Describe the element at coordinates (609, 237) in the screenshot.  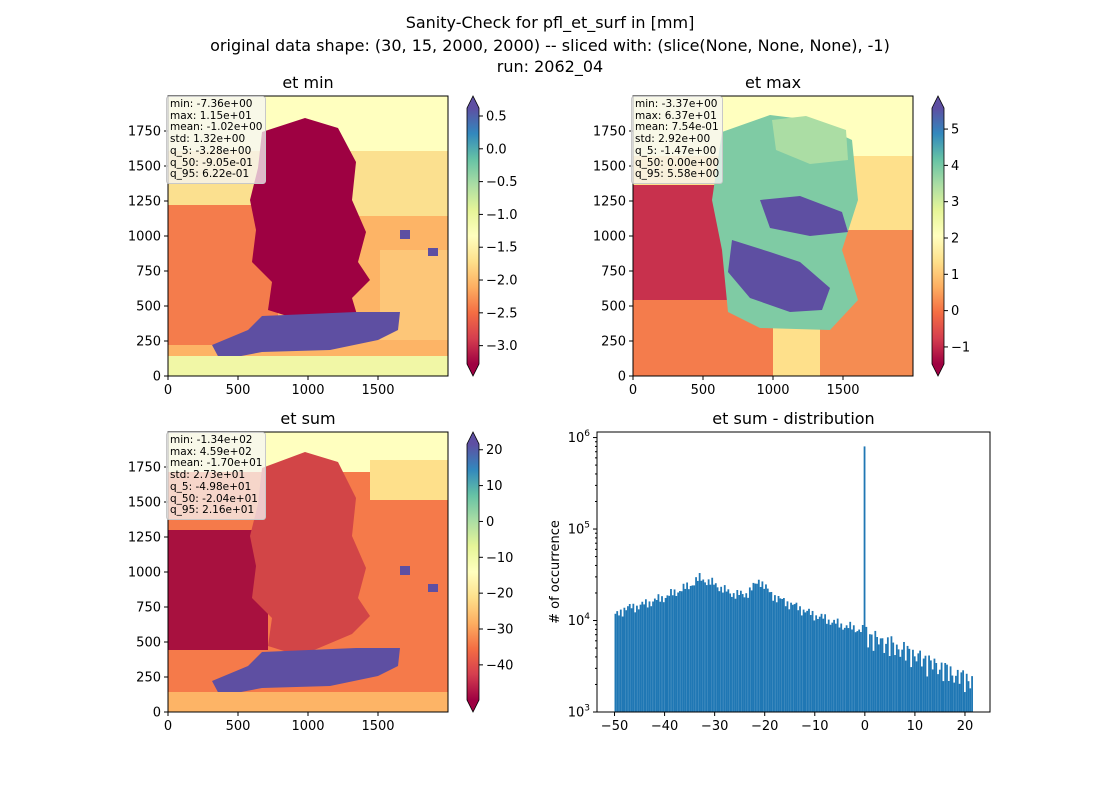
I see `y-tick-label: 1000` at that location.